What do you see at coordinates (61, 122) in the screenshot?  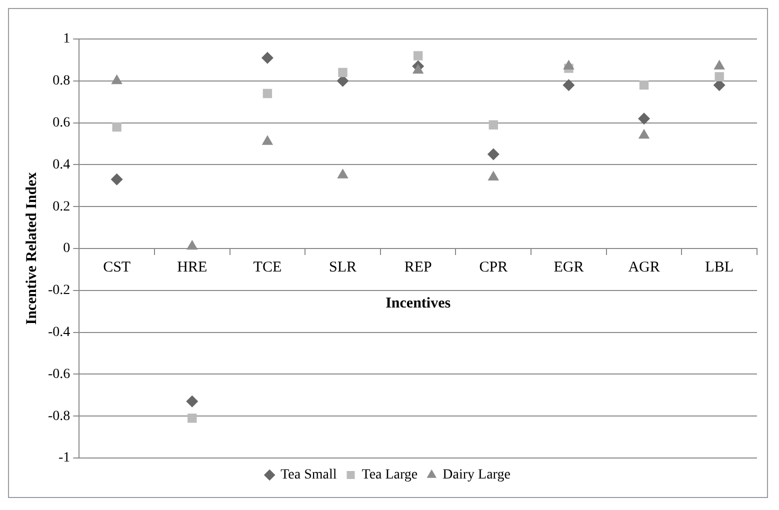 I see `y-tick-label: 0.6` at bounding box center [61, 122].